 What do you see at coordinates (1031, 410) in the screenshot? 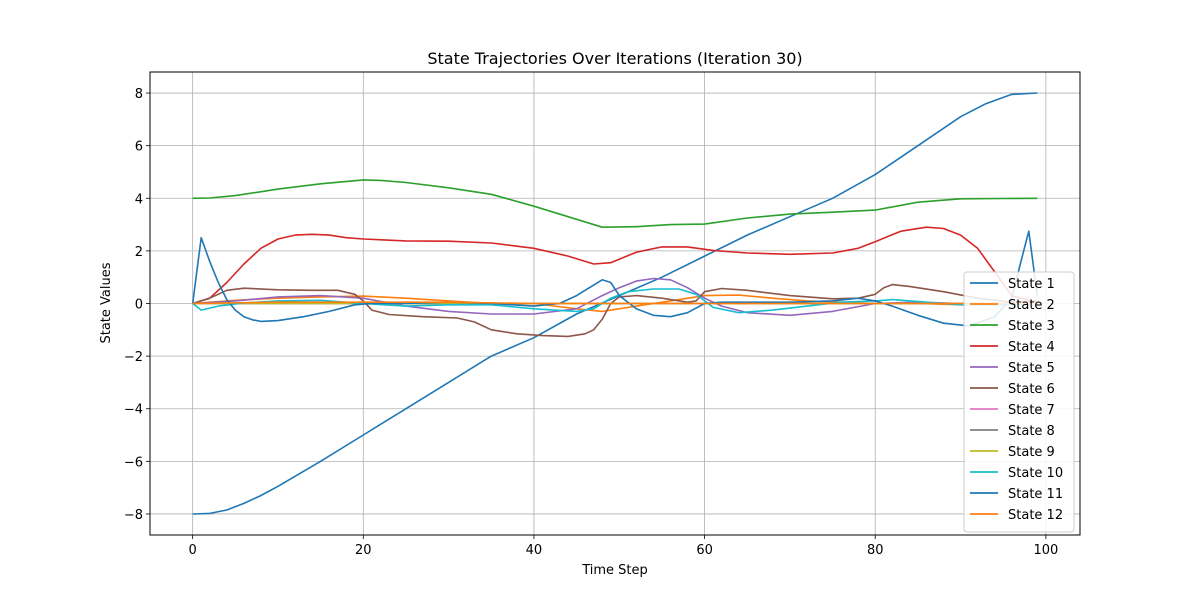
I see `legend-label: State 7` at bounding box center [1031, 410].